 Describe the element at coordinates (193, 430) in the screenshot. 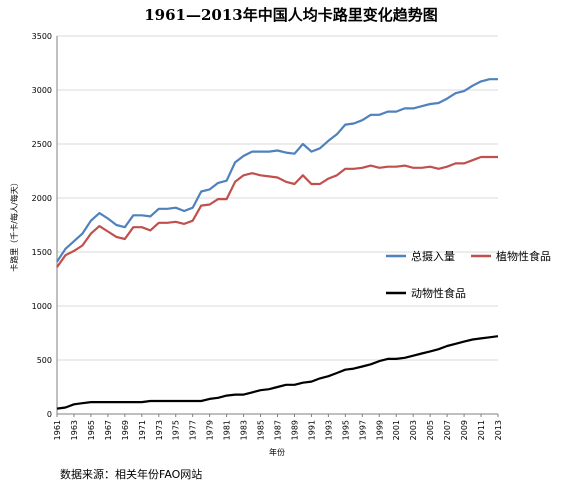

I see `x-tick-label: 1977` at that location.